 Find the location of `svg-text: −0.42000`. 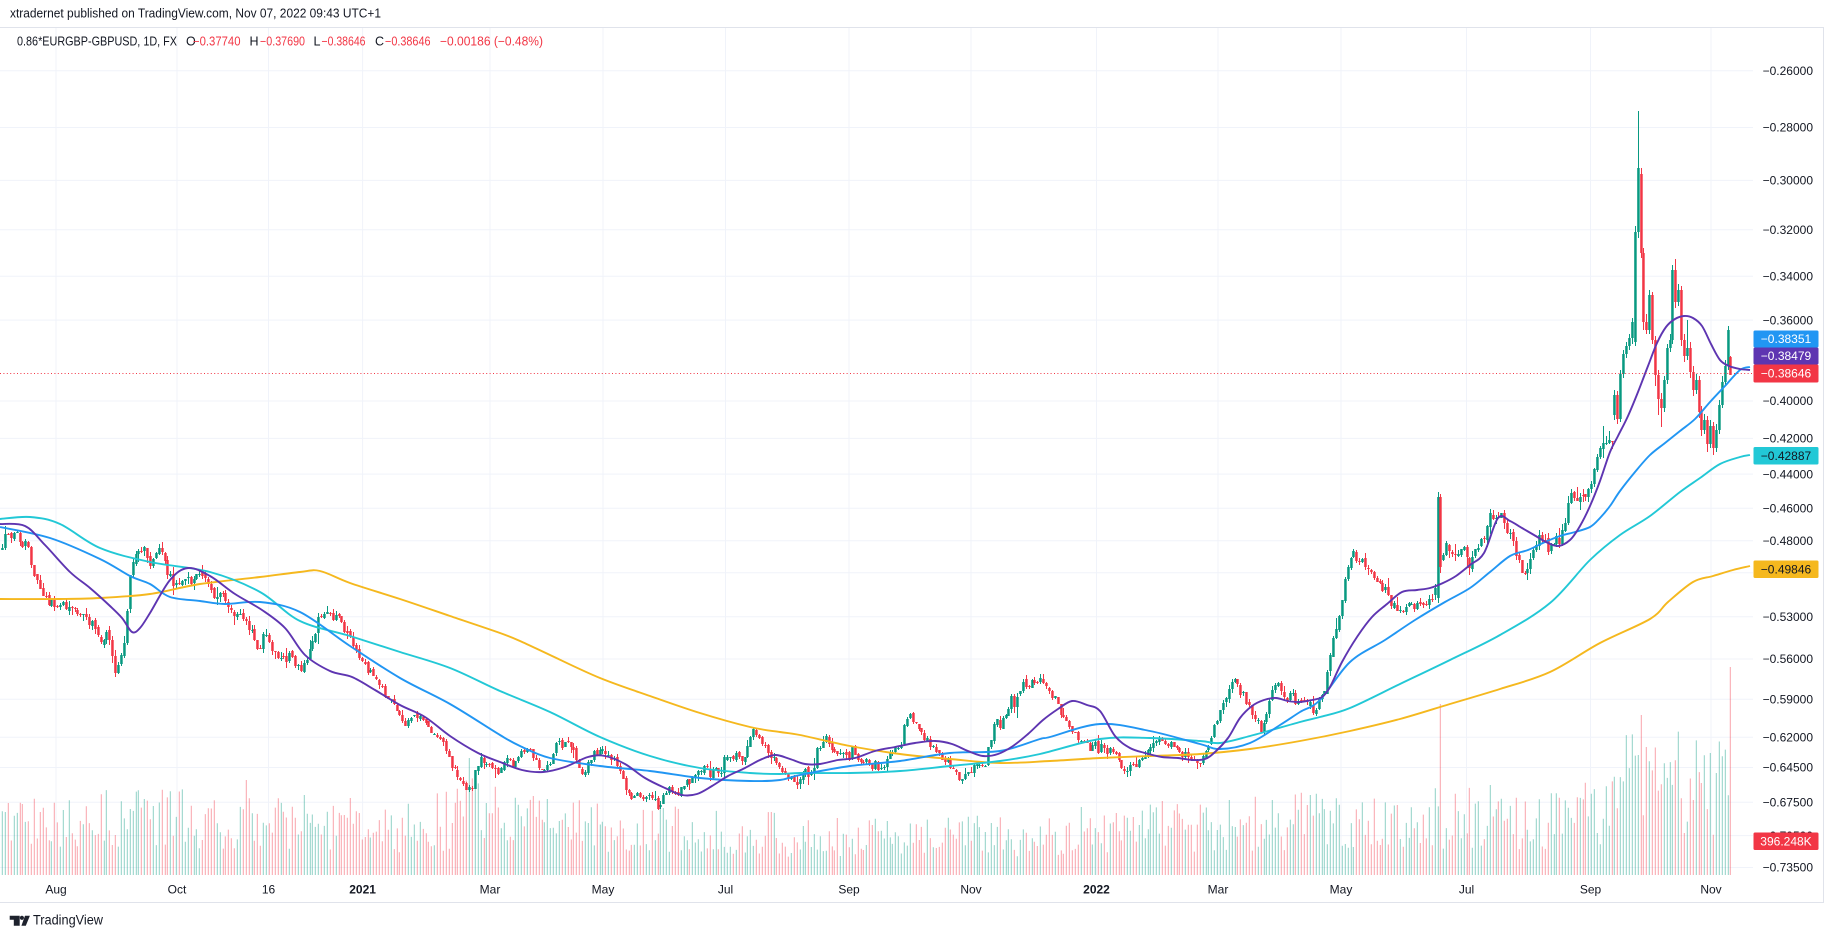

svg-text: −0.42000 is located at coordinates (1788, 439).